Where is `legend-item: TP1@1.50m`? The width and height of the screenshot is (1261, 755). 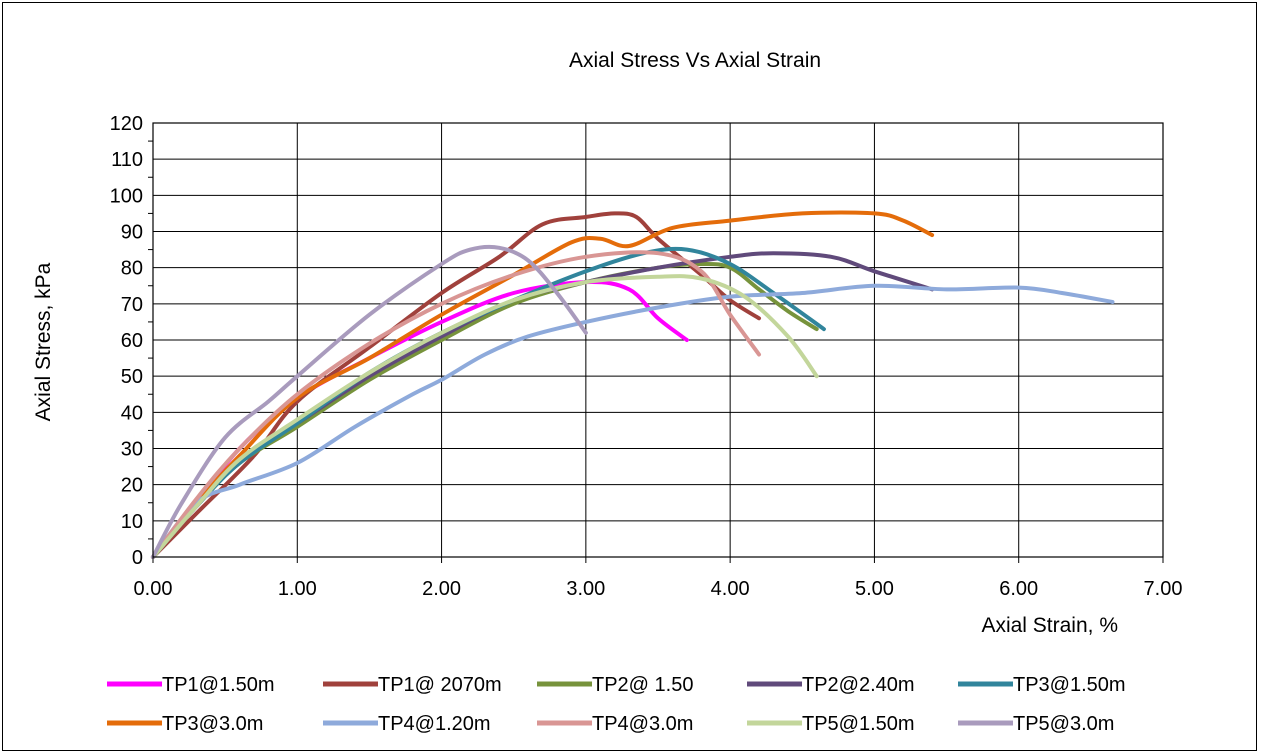
legend-item: TP1@1.50m is located at coordinates (191, 685).